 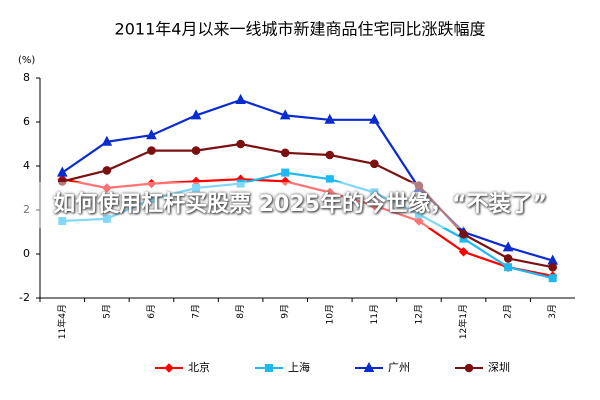 What do you see at coordinates (26, 121) in the screenshot?
I see `y-tick-label: 6` at bounding box center [26, 121].